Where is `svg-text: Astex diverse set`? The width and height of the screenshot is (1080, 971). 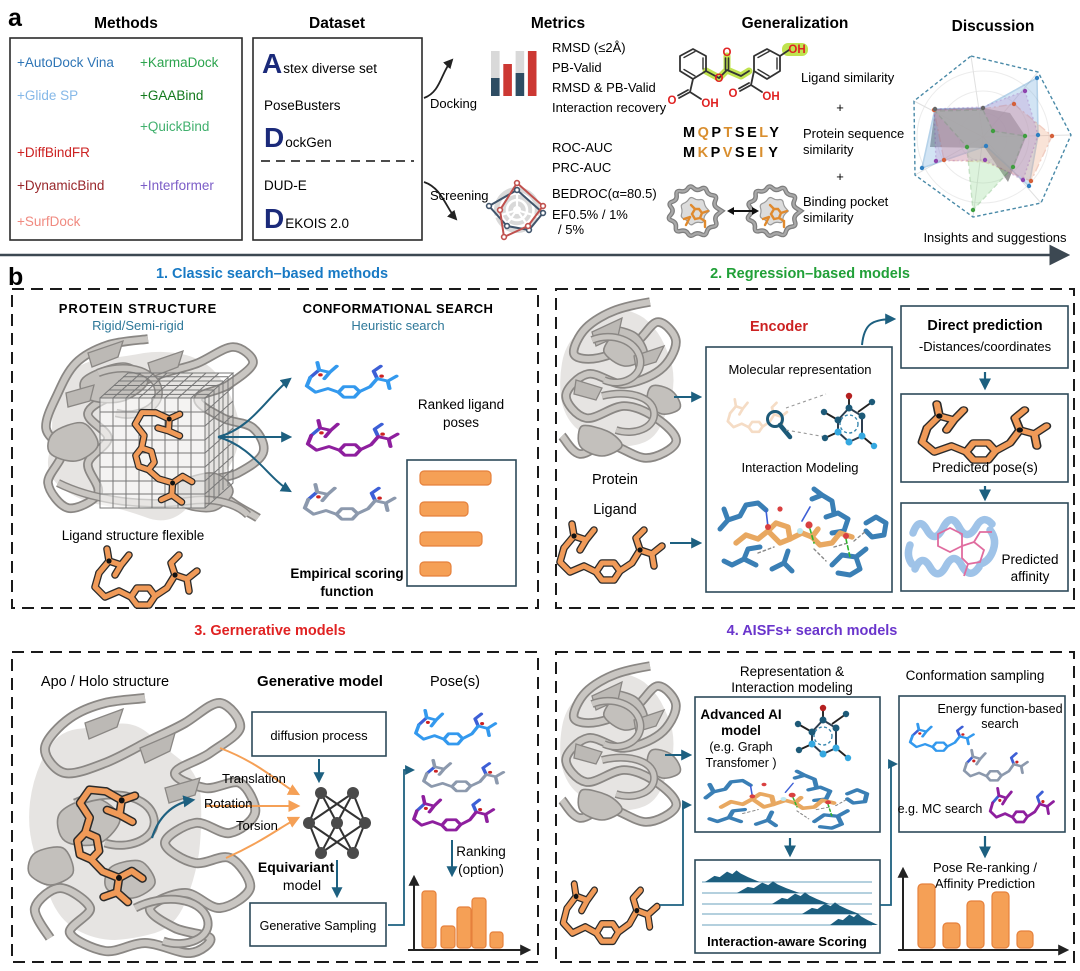 svg-text: Astex diverse set is located at coordinates (319, 63).